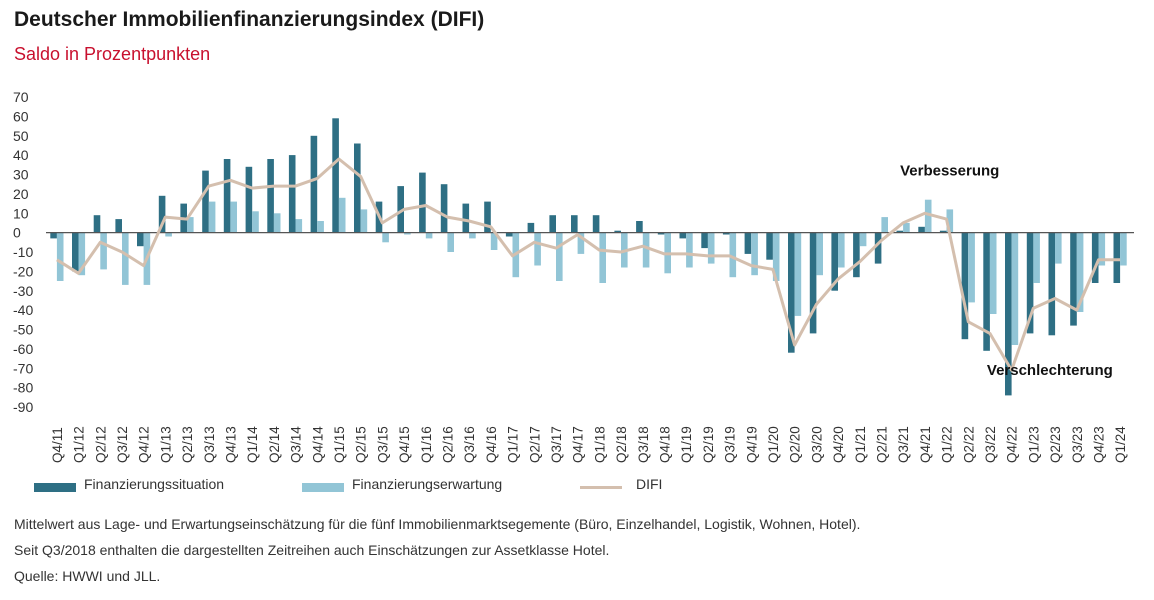  I want to click on x-tick-label: Q4/12, so click(144, 444).